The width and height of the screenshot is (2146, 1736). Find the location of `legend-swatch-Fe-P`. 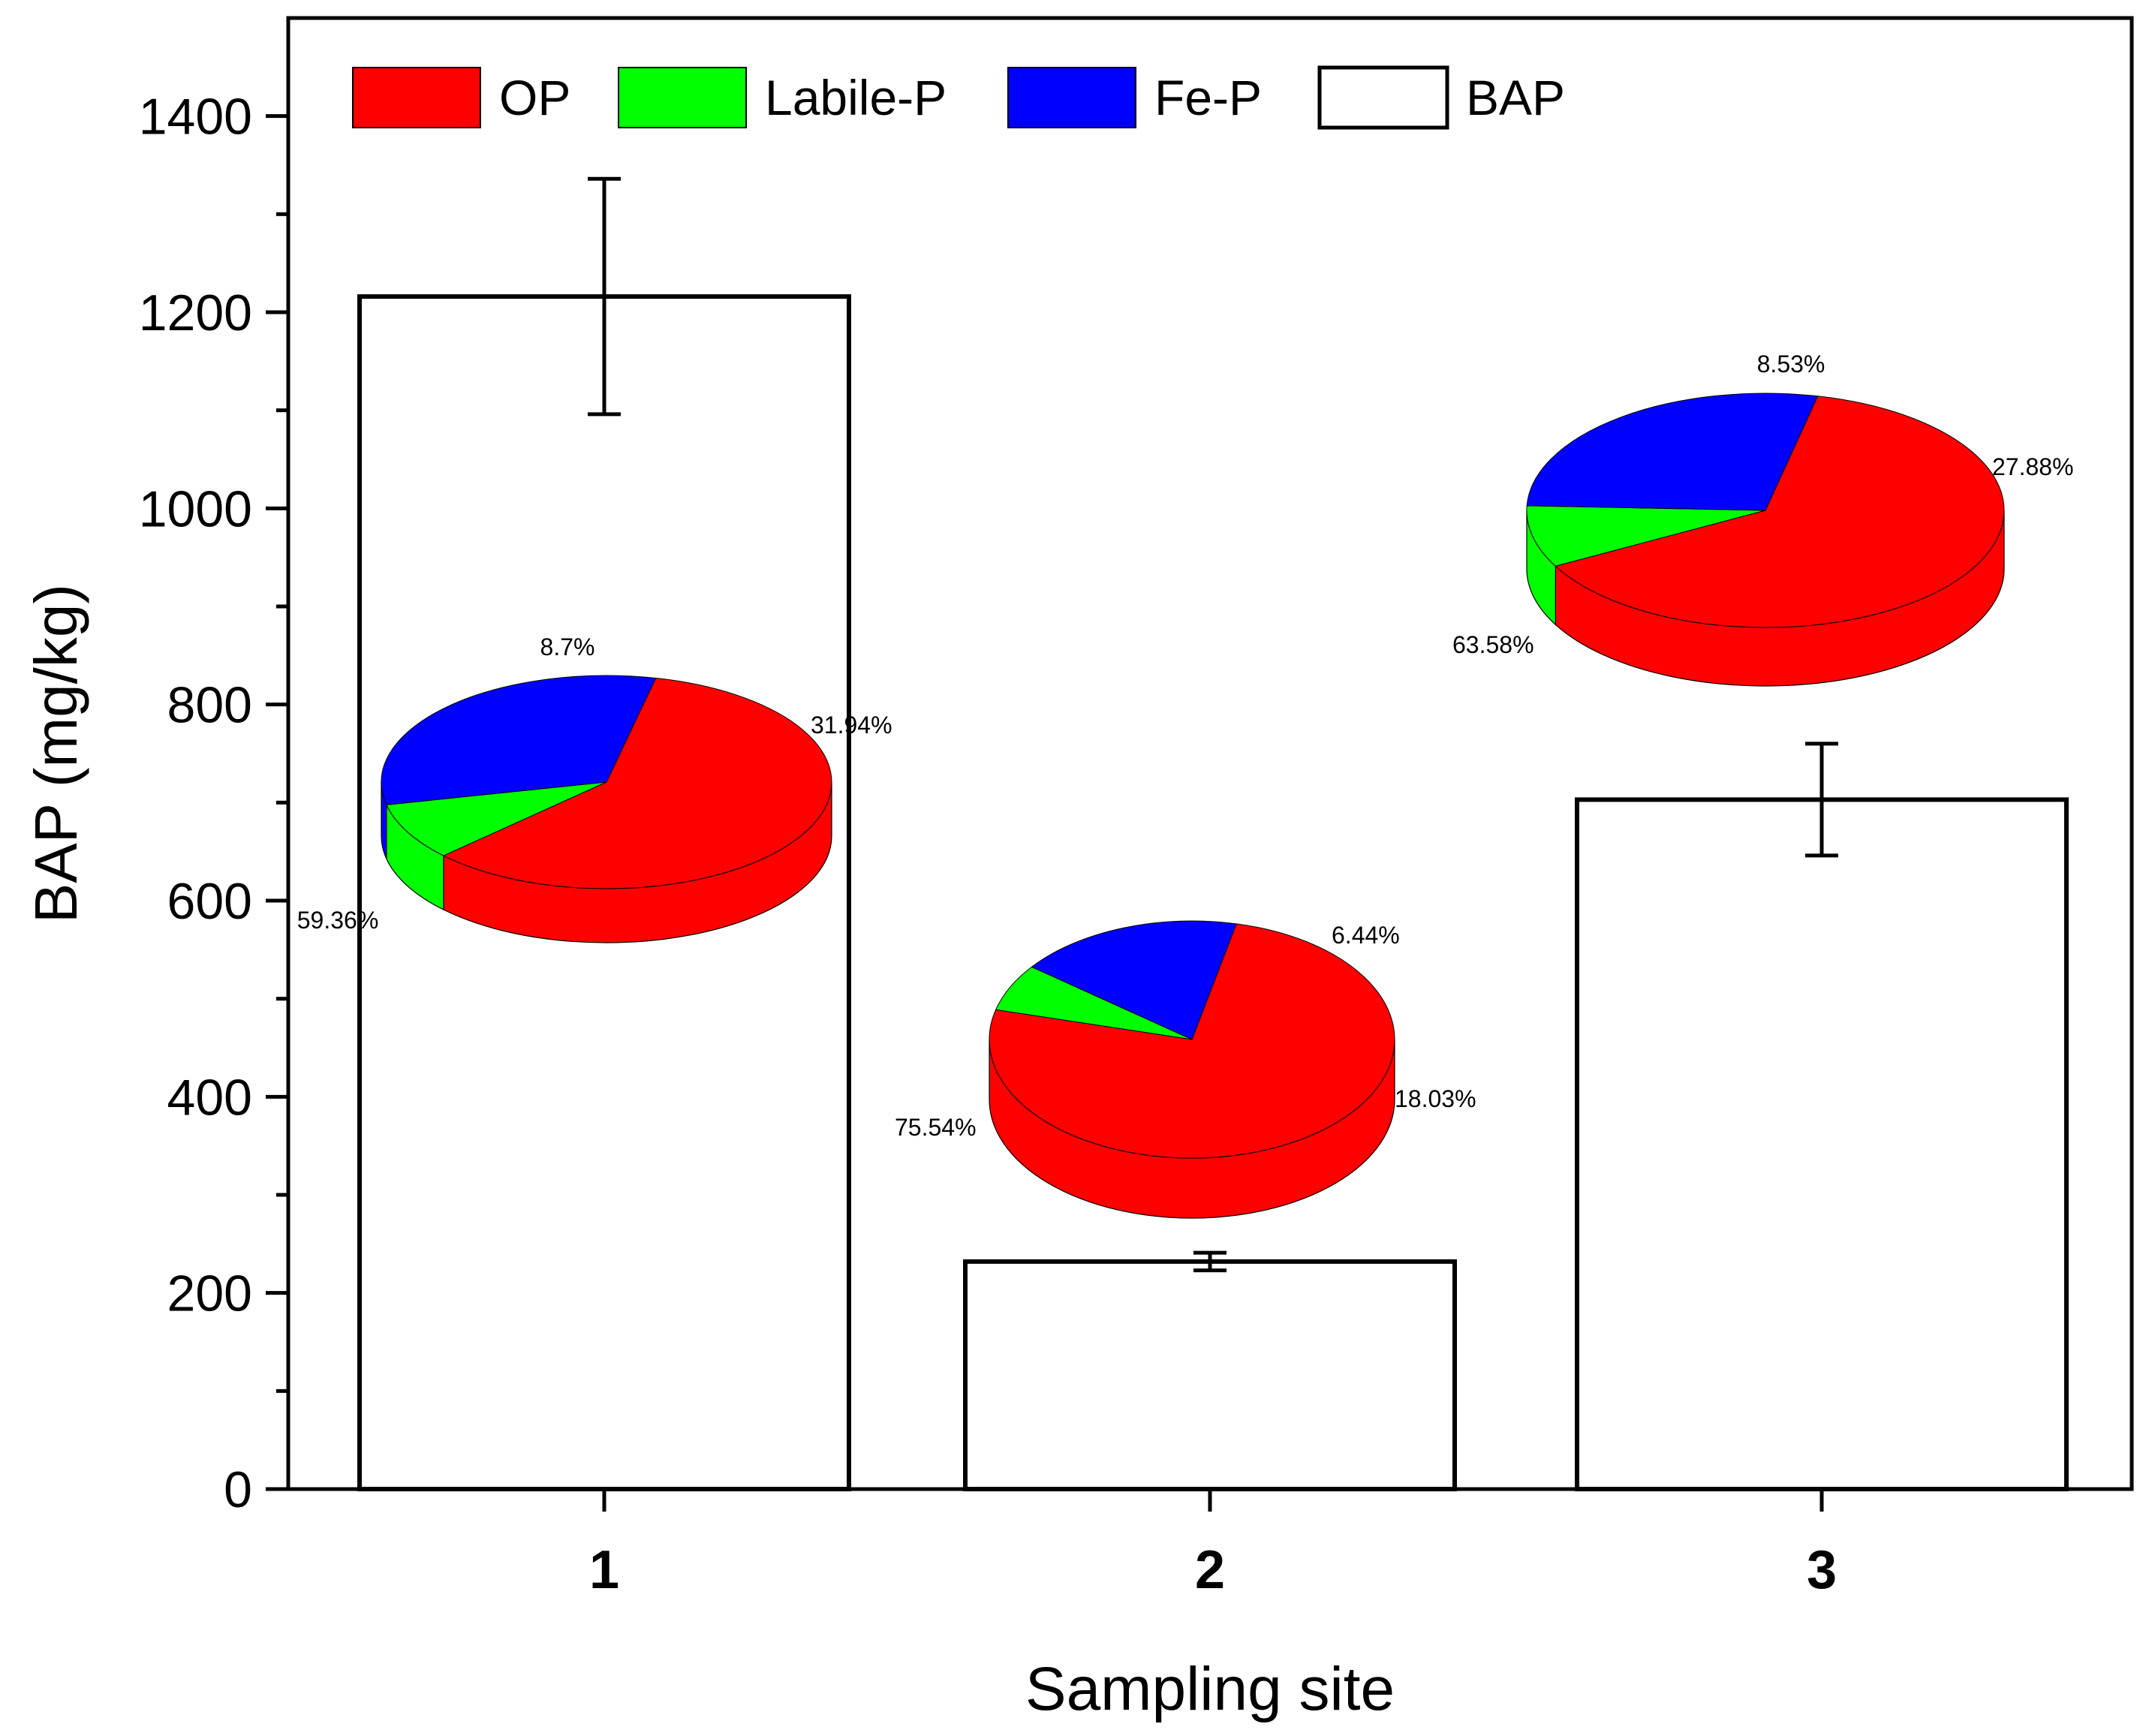

legend-swatch-Fe-P is located at coordinates (1071, 97).